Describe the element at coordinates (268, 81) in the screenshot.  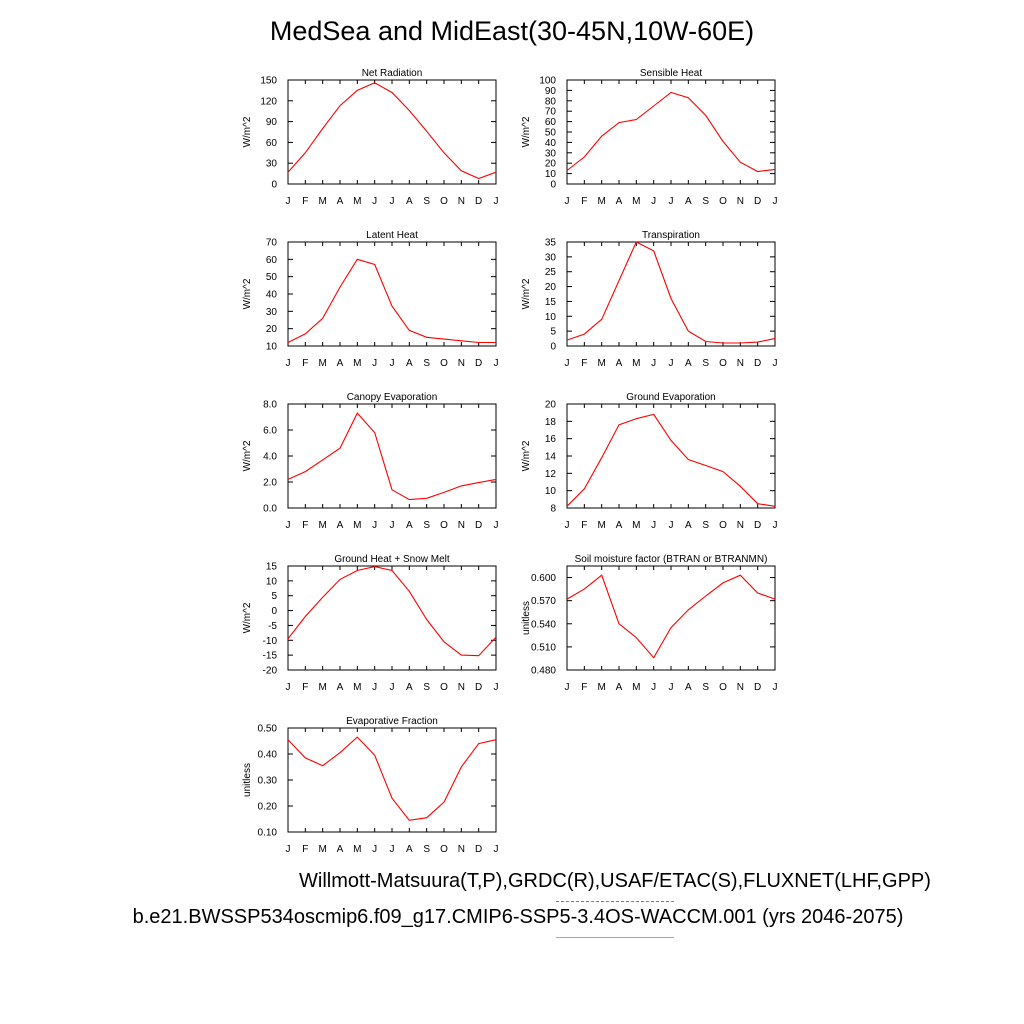
I see `y-tick-label: 150` at that location.